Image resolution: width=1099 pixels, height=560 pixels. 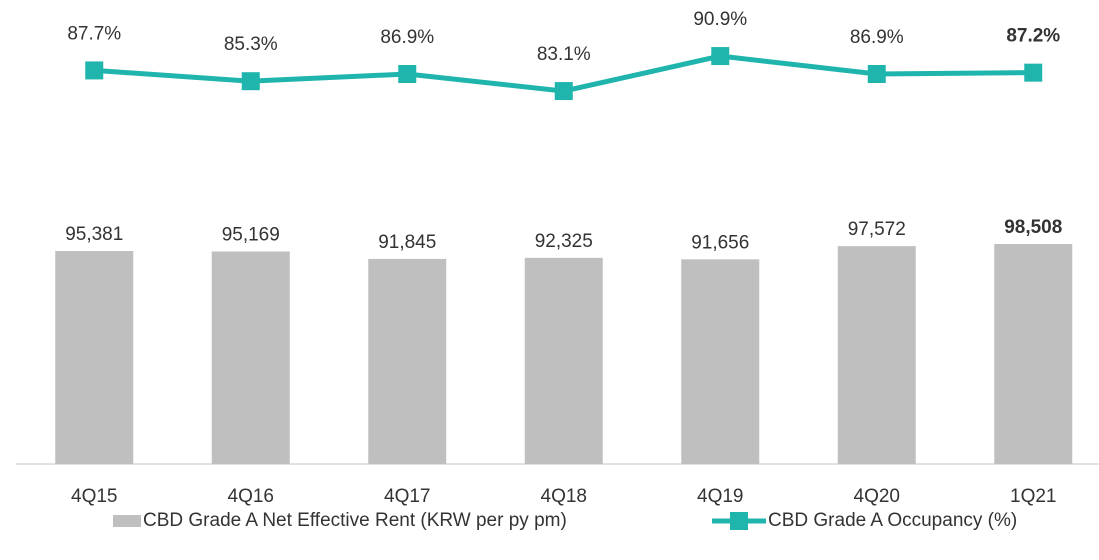 What do you see at coordinates (1033, 496) in the screenshot?
I see `x-tick-label: 1Q21` at bounding box center [1033, 496].